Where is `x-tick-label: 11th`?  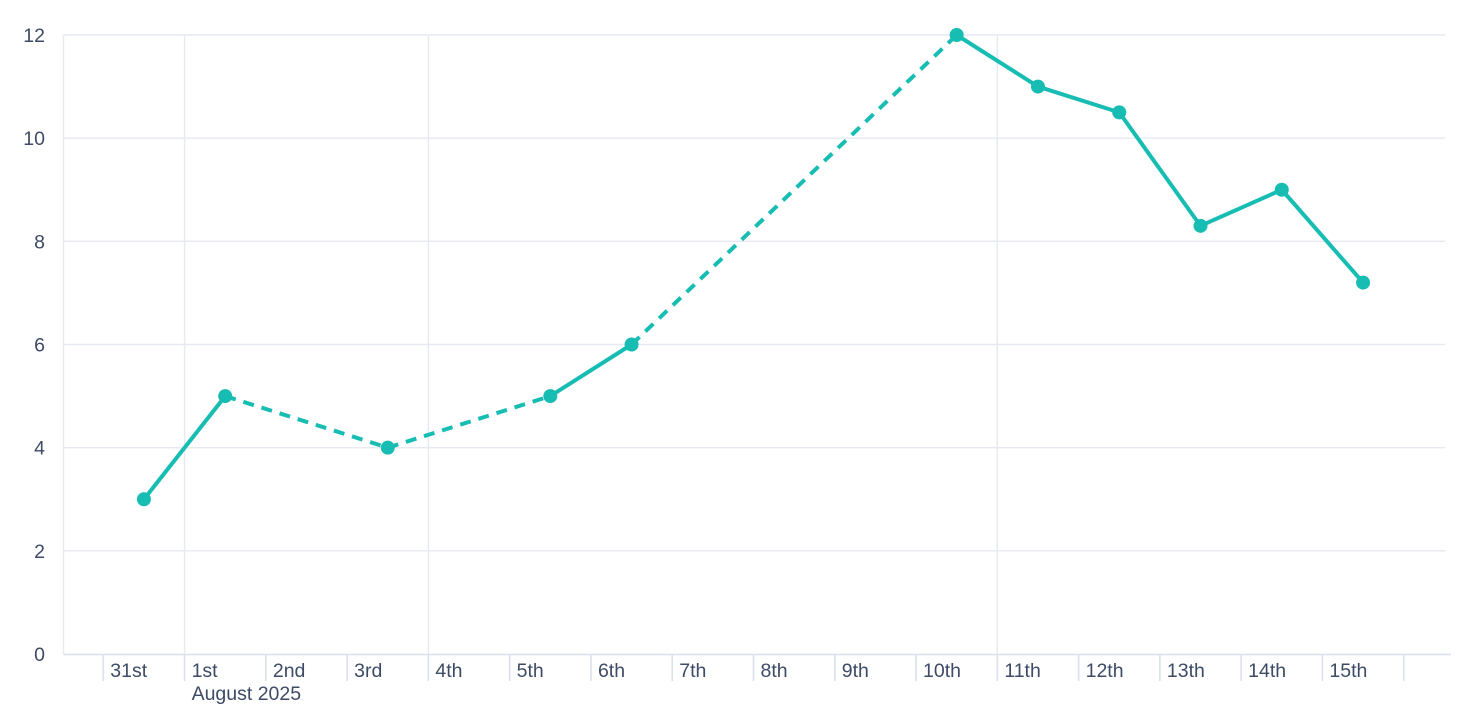
x-tick-label: 11th is located at coordinates (1022, 671).